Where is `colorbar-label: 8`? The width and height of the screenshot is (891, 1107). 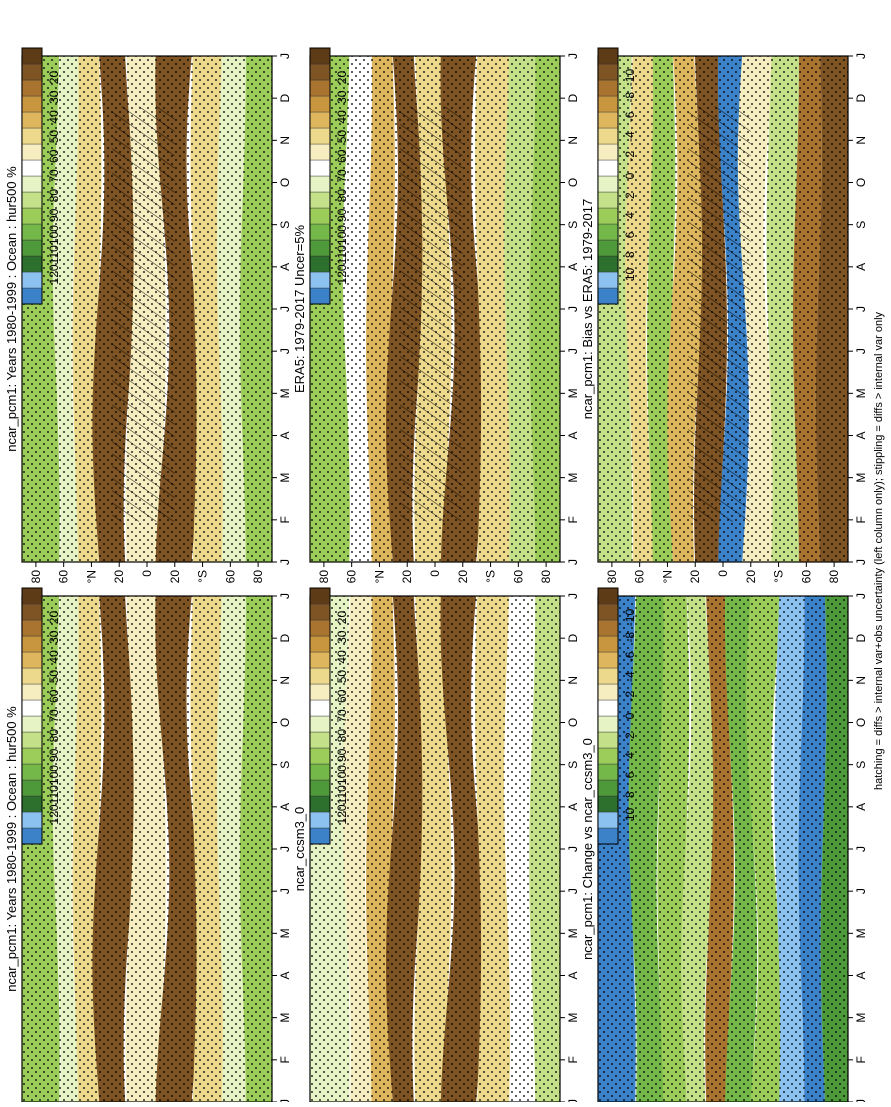
colorbar-label: 8 is located at coordinates (630, 254).